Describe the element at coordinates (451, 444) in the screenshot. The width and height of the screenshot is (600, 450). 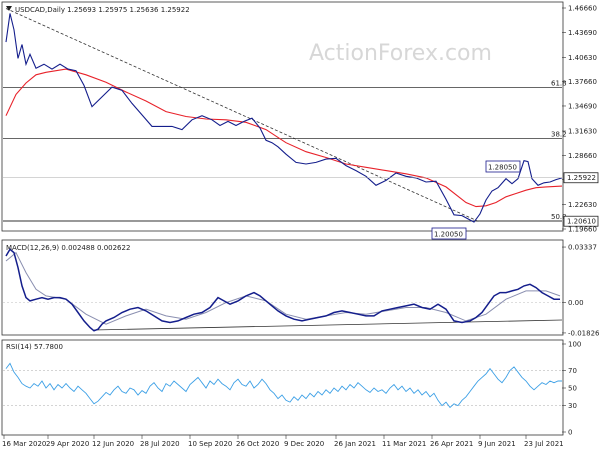
I see `x-tick-label: 26 Apr 2021` at that location.